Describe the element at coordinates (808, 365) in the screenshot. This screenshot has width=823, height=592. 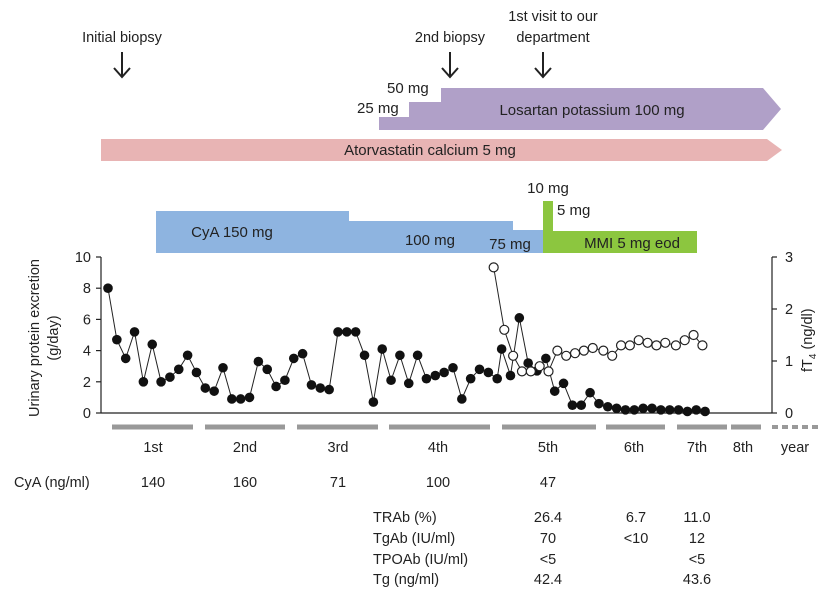
I see `right-axis-title-main: fT` at that location.